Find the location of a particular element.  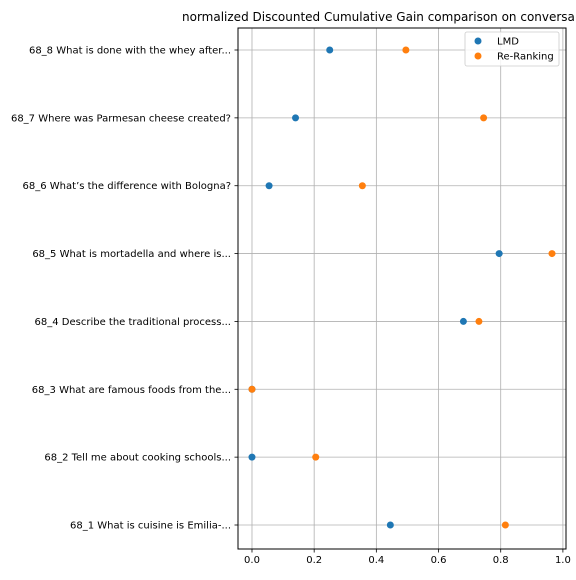

legend: LMD Re-Ranking is located at coordinates (512, 49).